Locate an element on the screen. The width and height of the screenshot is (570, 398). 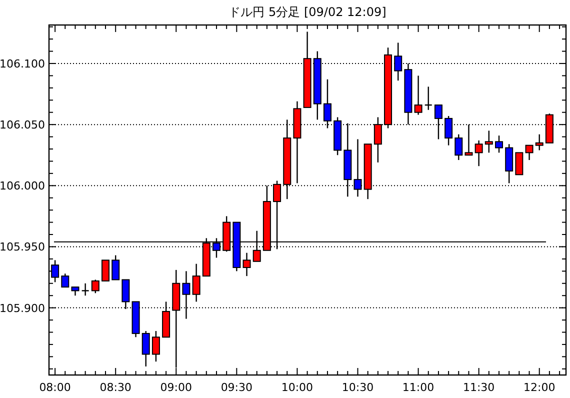
x-tick-label: 09:00 is located at coordinates (176, 387).